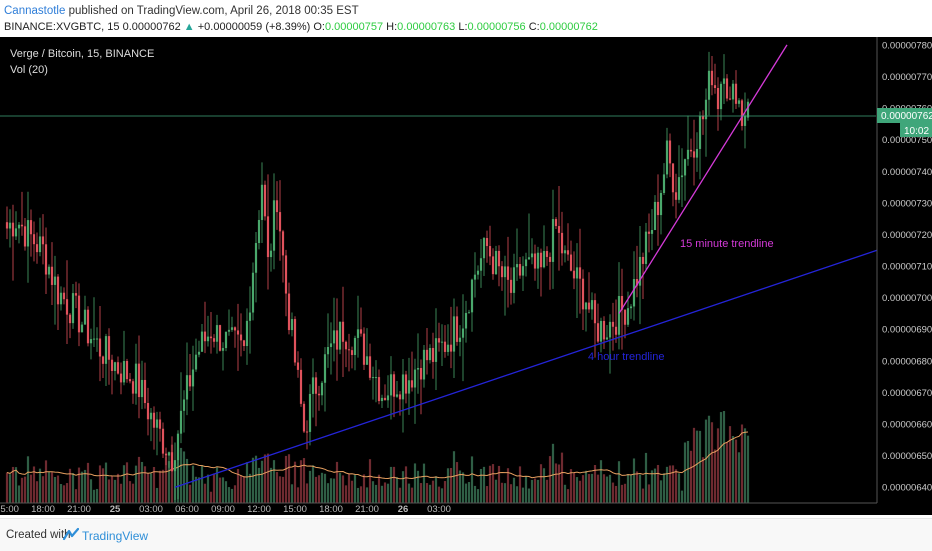 The height and width of the screenshot is (551, 932). Describe the element at coordinates (907, 267) in the screenshot. I see `price-tick-label: 0.00000710` at that location.